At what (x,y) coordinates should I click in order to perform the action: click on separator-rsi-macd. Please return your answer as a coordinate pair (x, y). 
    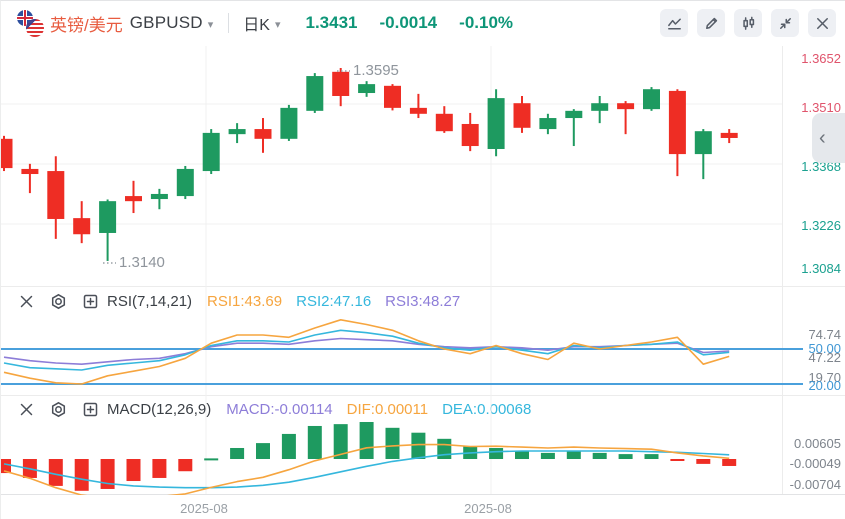
    Looking at the image, I should click on (423, 395).